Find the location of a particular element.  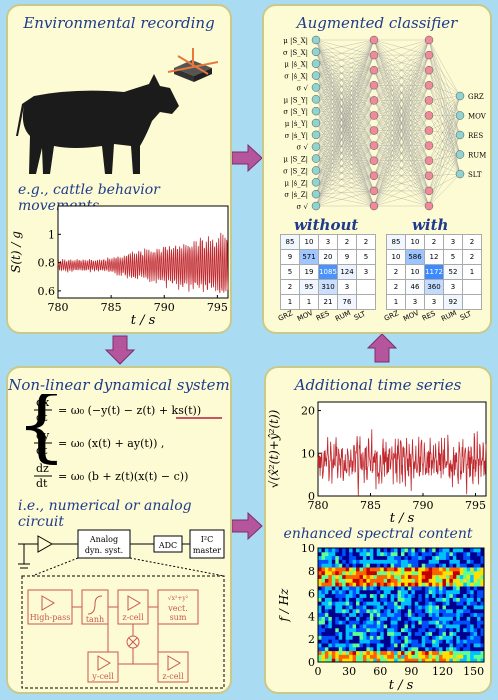

confusion-matrix-without: 85 10 3 2 2 9 571 20 9 5 5 19 1085 124 3 2 95 310 3 1 1 21 76 is located at coordinates (328, 272).